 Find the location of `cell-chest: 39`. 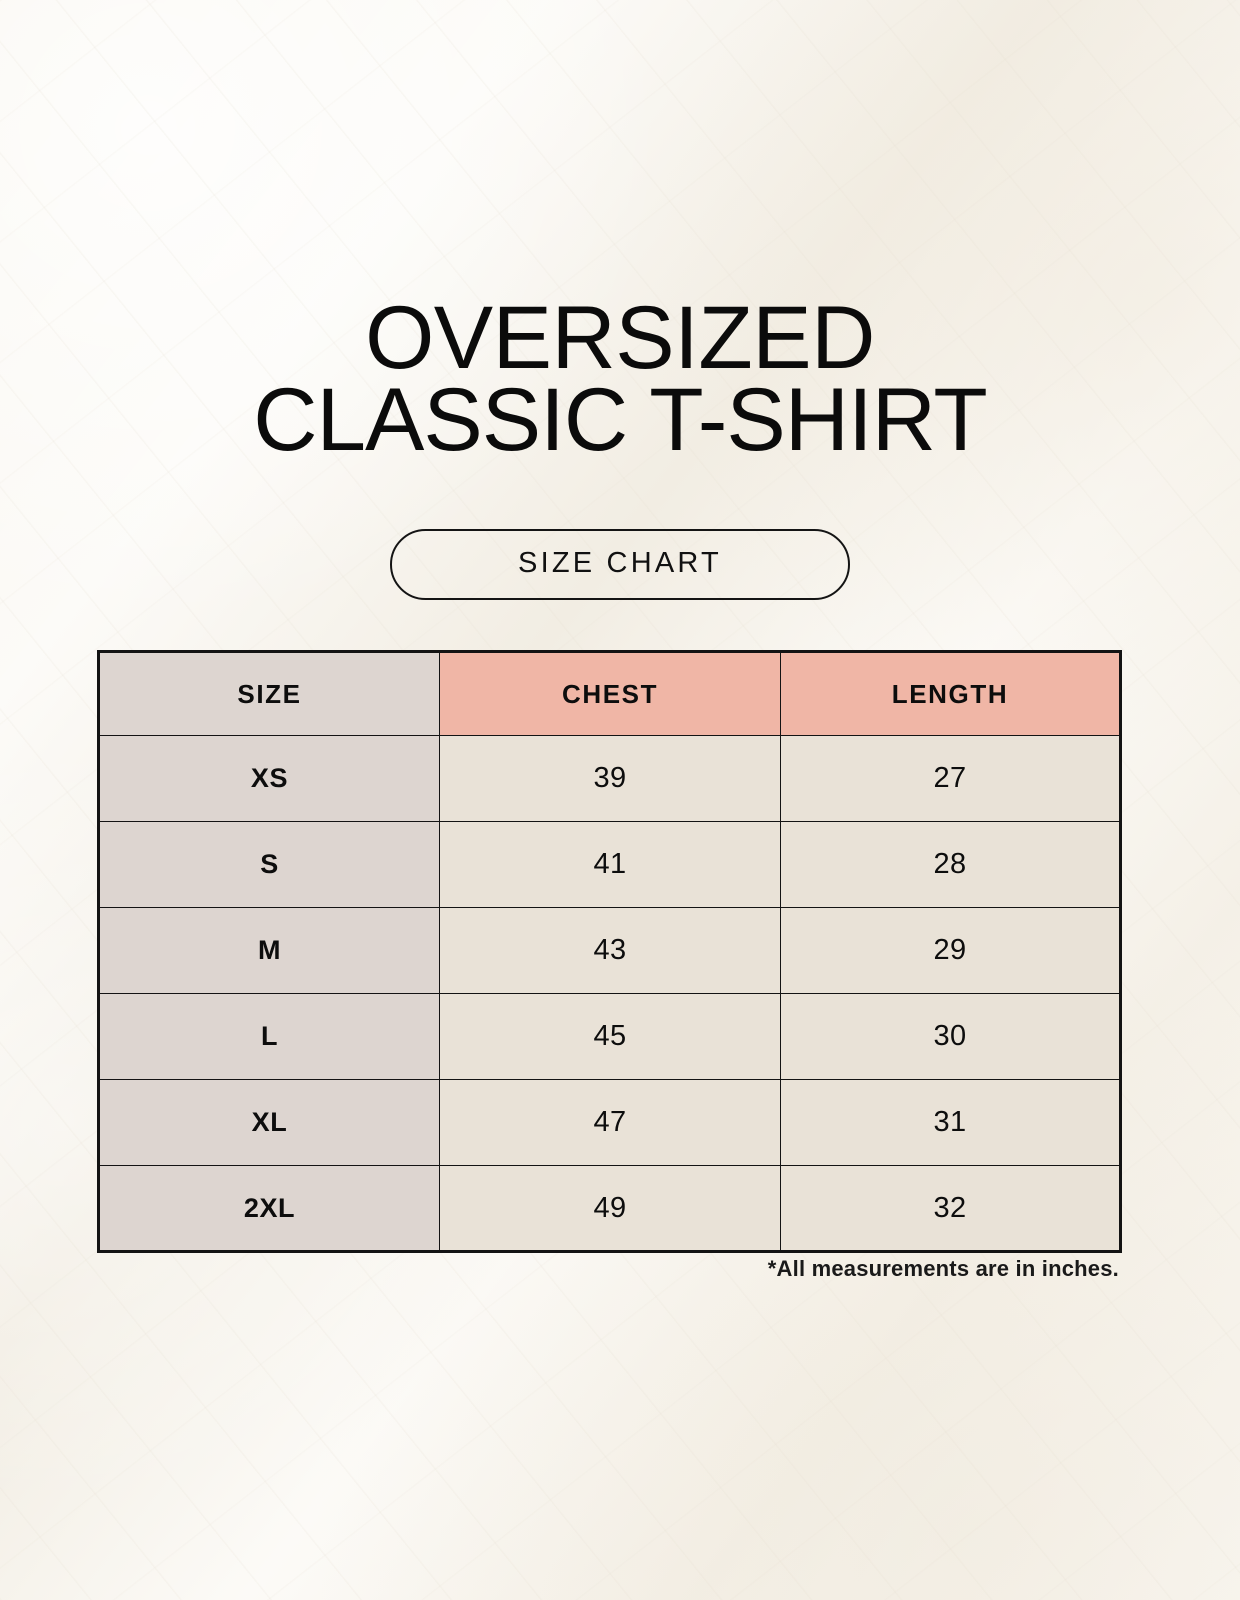

cell-chest: 39 is located at coordinates (610, 778).